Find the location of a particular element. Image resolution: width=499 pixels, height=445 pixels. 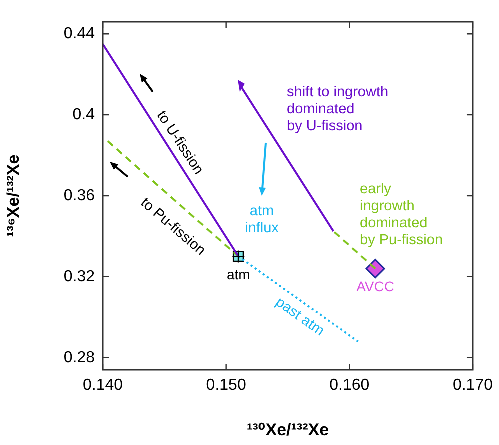

x-tick-label: 0.150 is located at coordinates (226, 385).